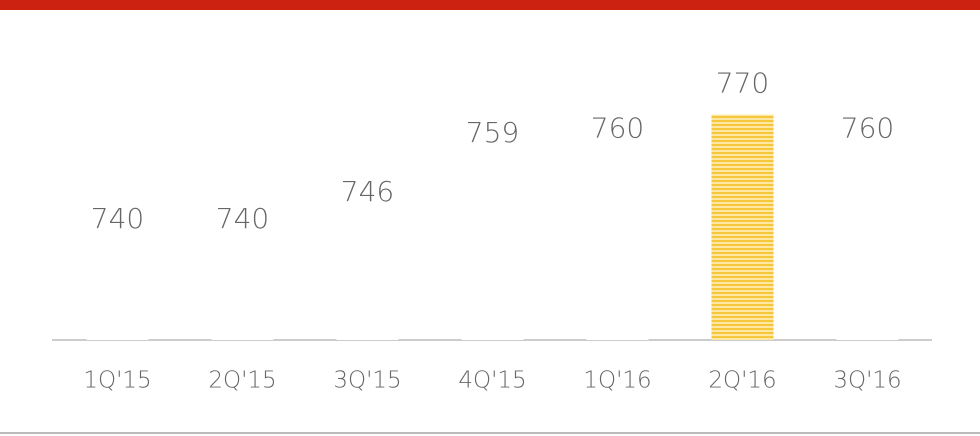  I want to click on top-banner, so click(490, 5).